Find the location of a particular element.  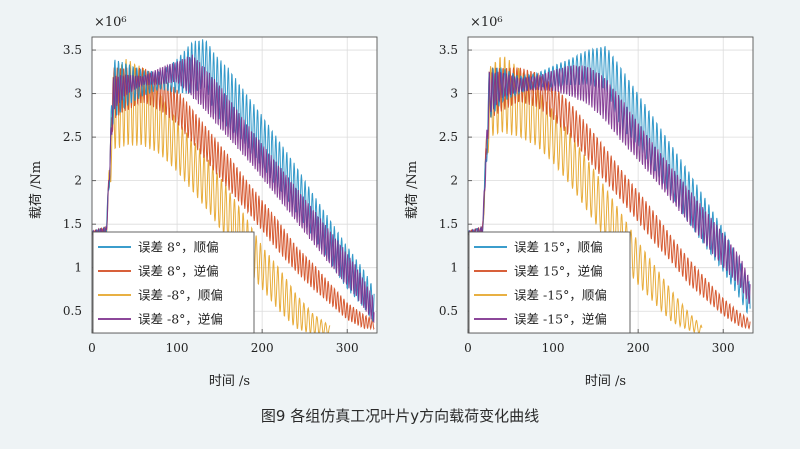

legend-label-1: 误差 8°，顺偏 is located at coordinates (178, 247).